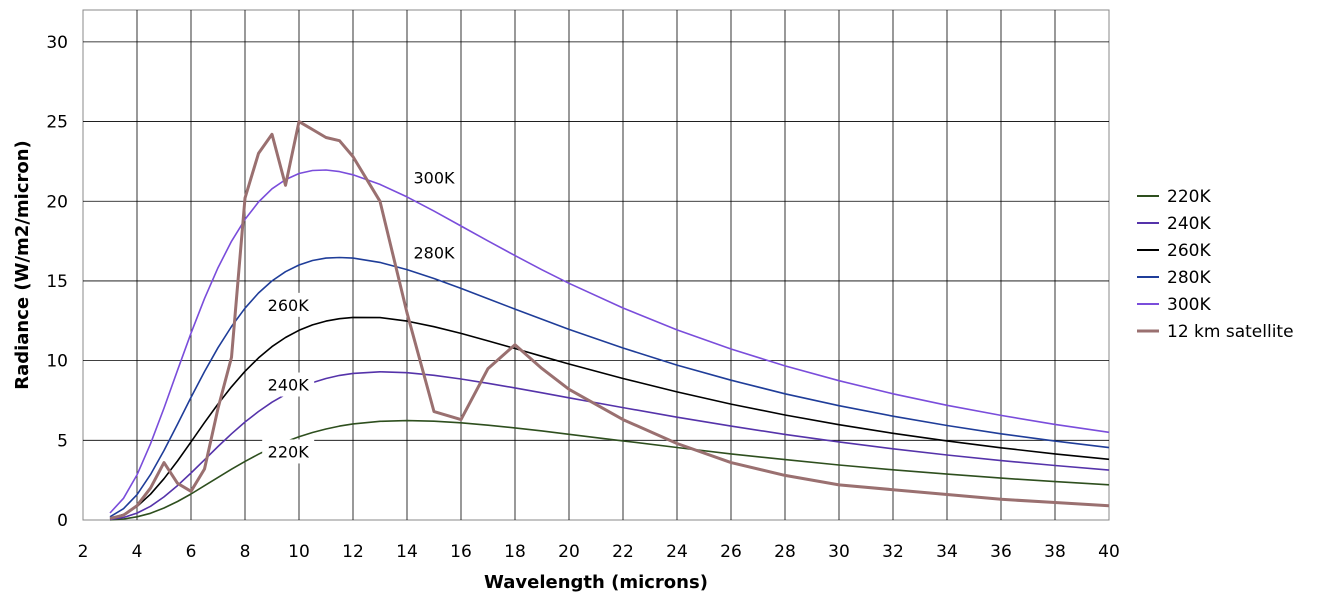 Image resolution: width=1320 pixels, height=598 pixels. I want to click on x-axis-title: Wavelength (microns), so click(596, 582).